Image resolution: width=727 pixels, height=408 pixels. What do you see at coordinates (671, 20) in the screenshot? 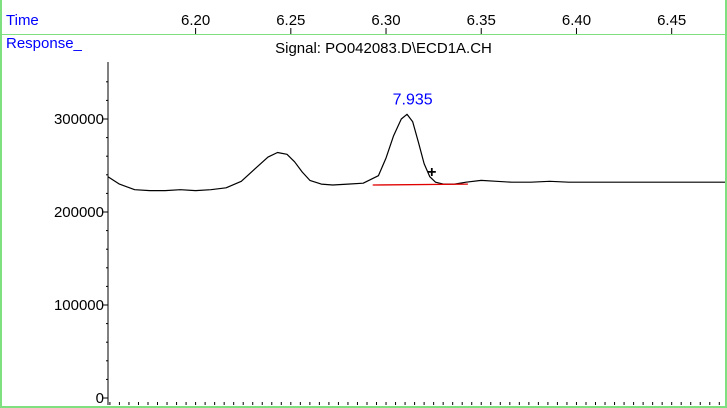
I see `x-tick-label: 6.45` at bounding box center [671, 20].